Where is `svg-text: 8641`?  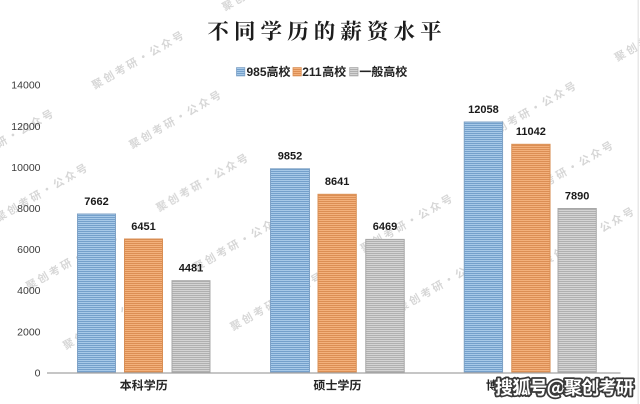 svg-text: 8641 is located at coordinates (337, 182).